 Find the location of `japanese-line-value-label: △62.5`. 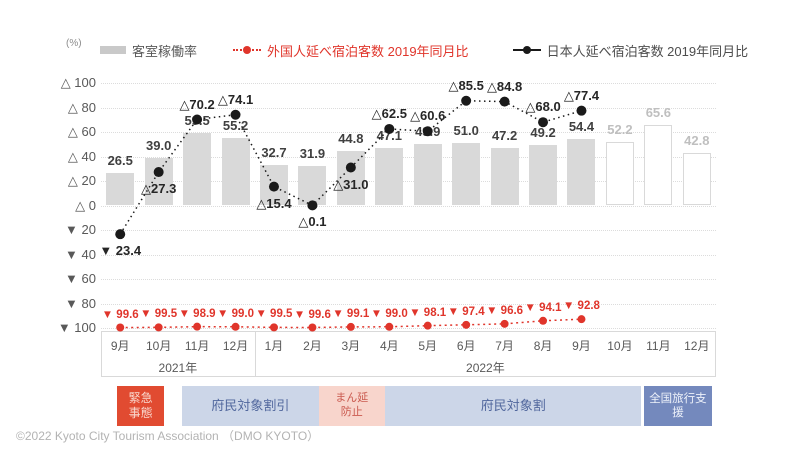

japanese-line-value-label: △62.5 is located at coordinates (389, 113).